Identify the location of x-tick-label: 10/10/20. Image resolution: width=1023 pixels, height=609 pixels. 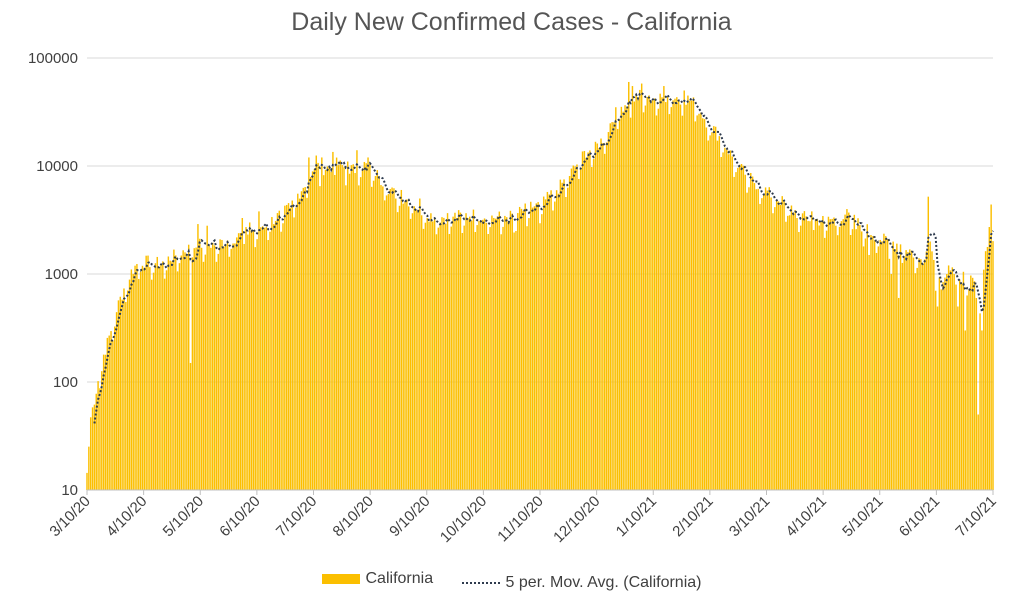
(463, 519).